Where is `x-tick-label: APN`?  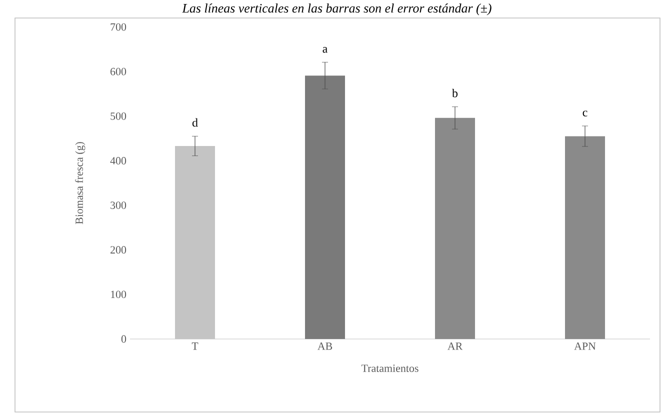 x-tick-label: APN is located at coordinates (585, 346).